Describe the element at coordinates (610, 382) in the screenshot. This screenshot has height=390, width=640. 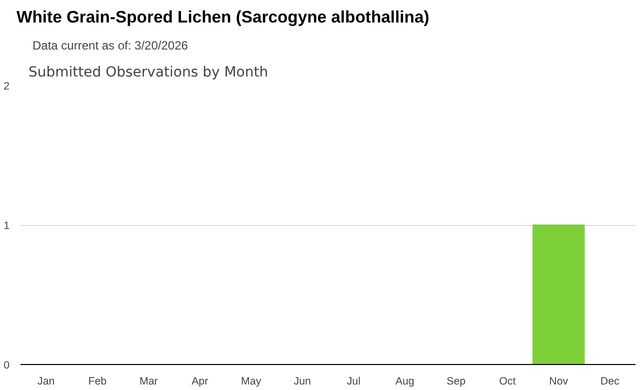
I see `x-tick-label: Dec` at that location.